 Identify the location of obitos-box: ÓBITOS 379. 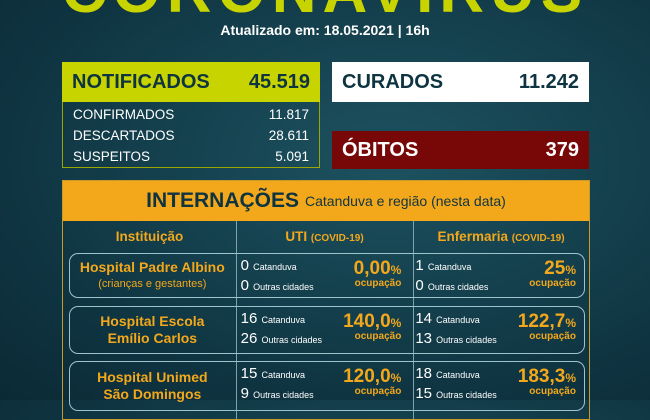
(460, 150).